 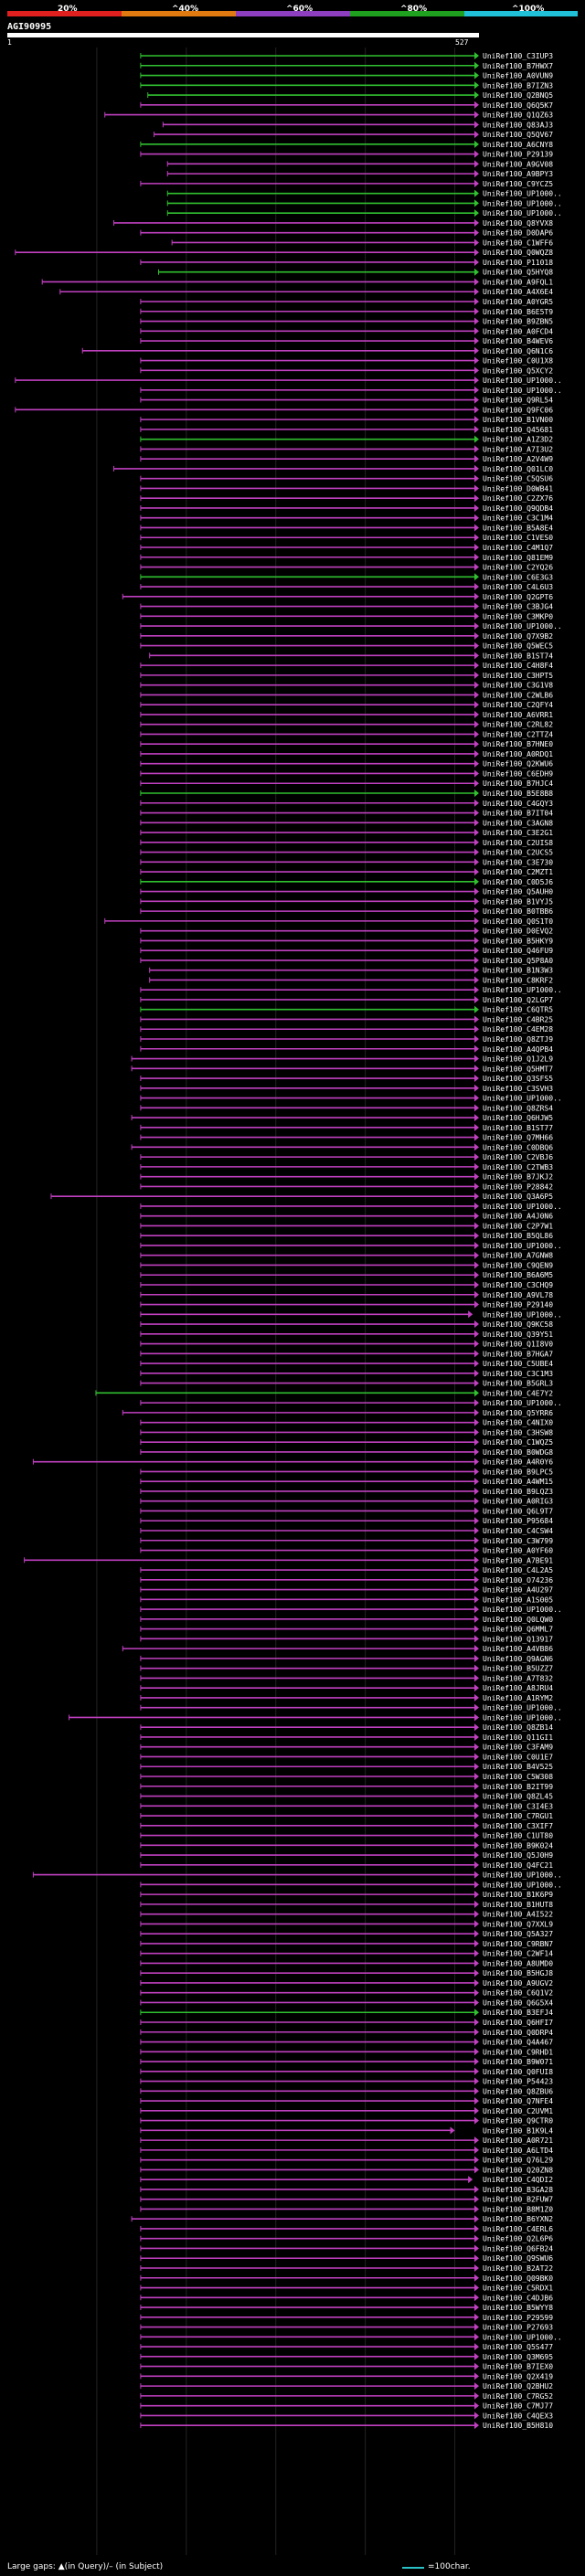 I want to click on hit-label: UniRef100_B9K024, so click(x=518, y=1845).